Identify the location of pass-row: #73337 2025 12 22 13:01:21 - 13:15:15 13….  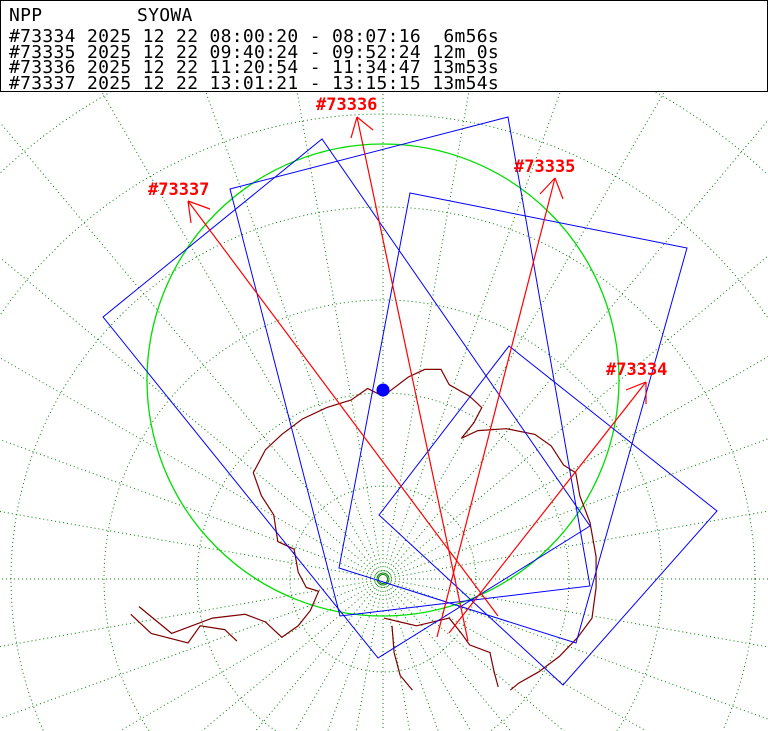
(254, 83).